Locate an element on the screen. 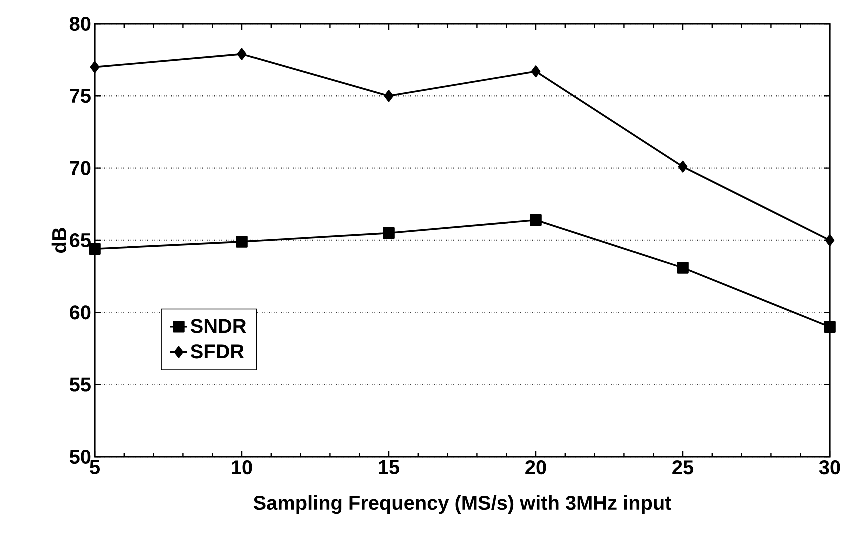  x-tick-label: 5 is located at coordinates (95, 467).